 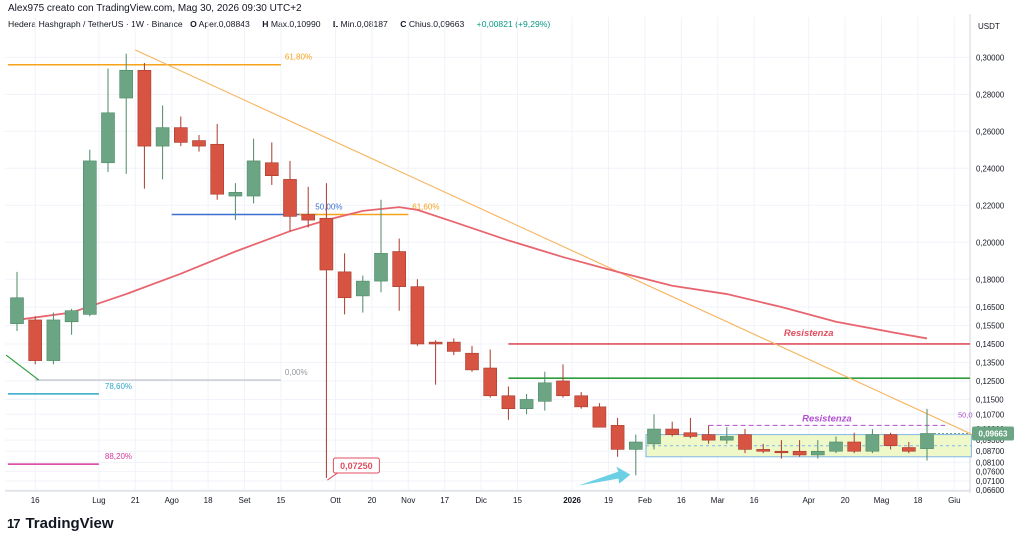 I want to click on price-axis-tick: 0,18000, so click(x=990, y=279).